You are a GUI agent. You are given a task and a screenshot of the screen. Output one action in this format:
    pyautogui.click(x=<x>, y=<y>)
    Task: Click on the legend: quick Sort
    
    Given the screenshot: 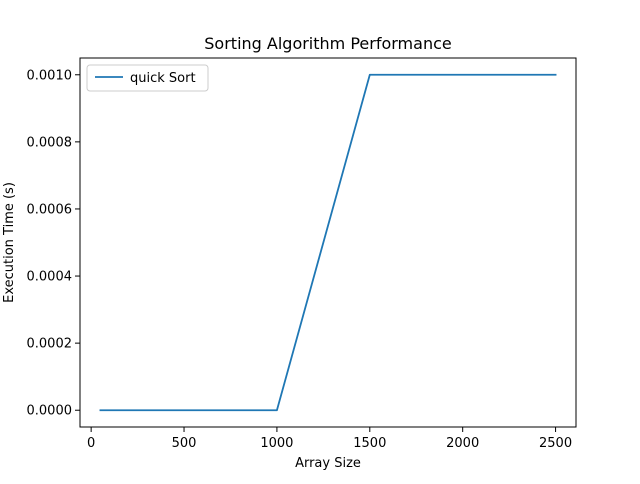 What is the action you would take?
    pyautogui.click(x=147, y=78)
    